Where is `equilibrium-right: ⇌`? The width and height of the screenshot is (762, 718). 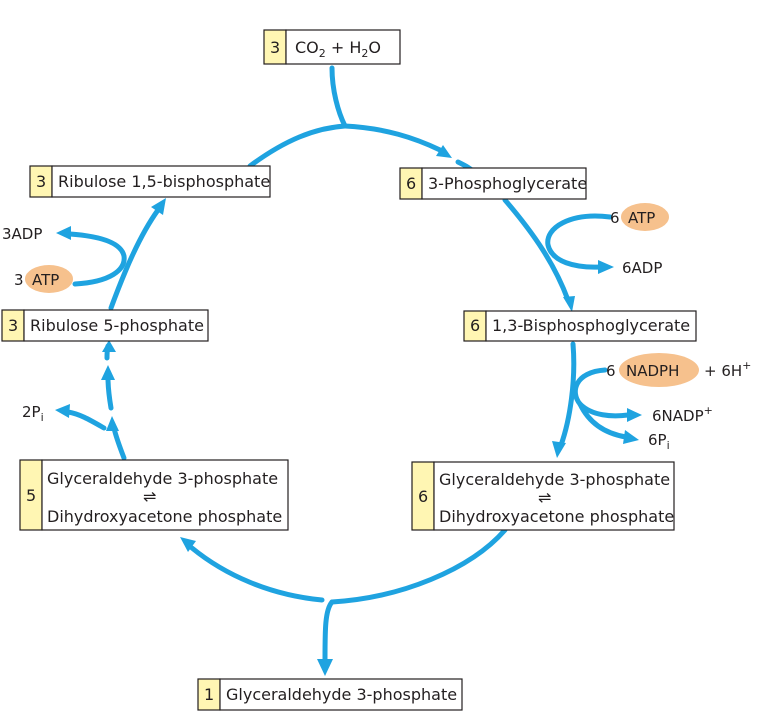 equilibrium-right: ⇌ is located at coordinates (544, 497).